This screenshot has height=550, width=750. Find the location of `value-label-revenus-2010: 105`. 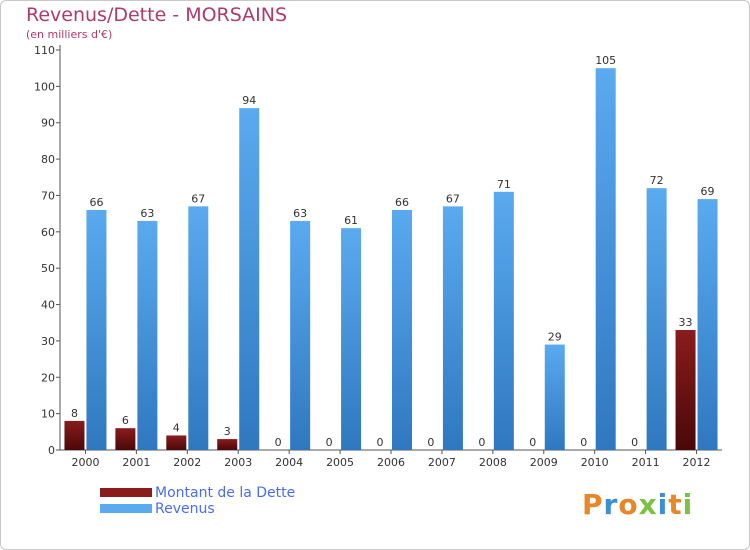

value-label-revenus-2010: 105 is located at coordinates (605, 60).